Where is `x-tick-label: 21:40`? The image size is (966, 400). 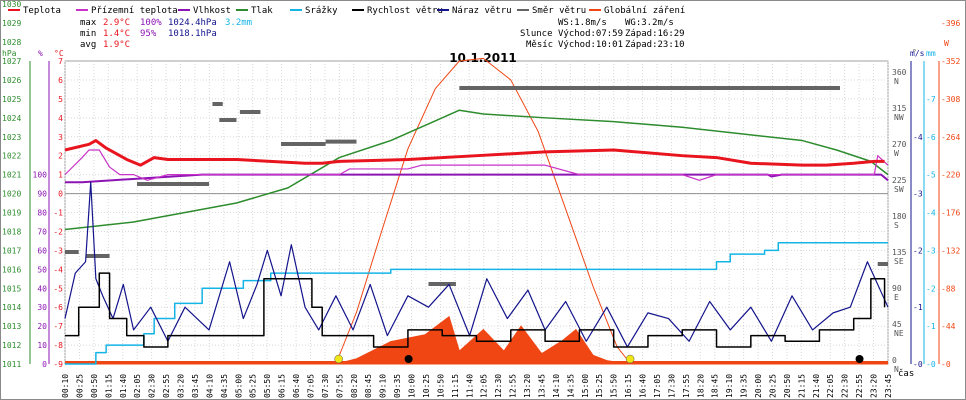
x-tick-label: 21:40 is located at coordinates (816, 386).